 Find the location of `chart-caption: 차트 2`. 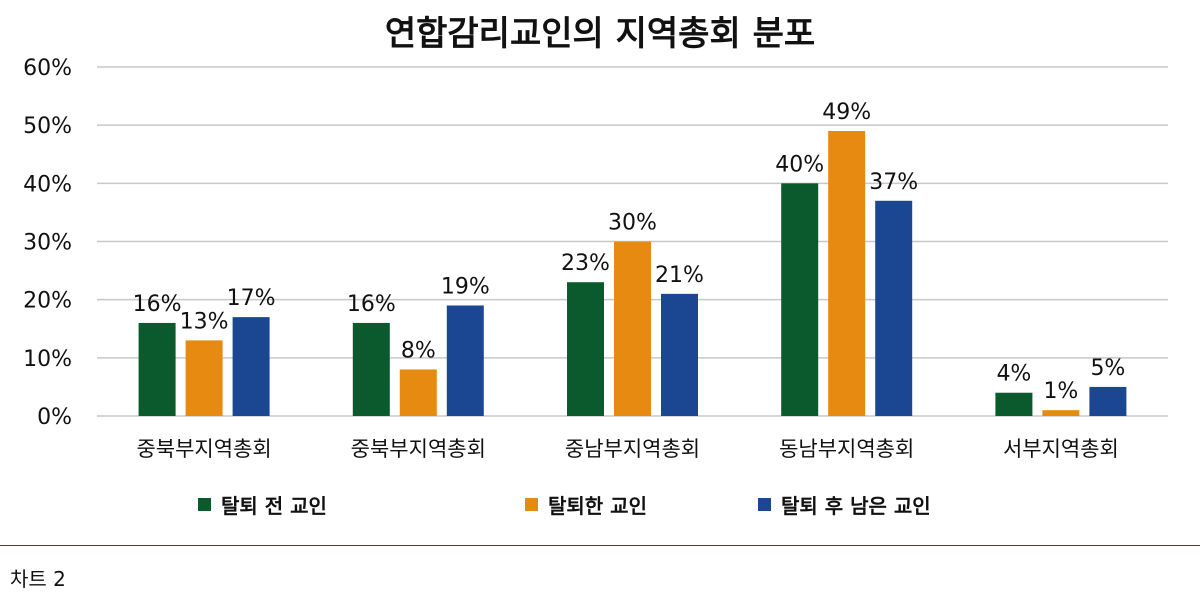

chart-caption: 차트 2 is located at coordinates (38, 579).